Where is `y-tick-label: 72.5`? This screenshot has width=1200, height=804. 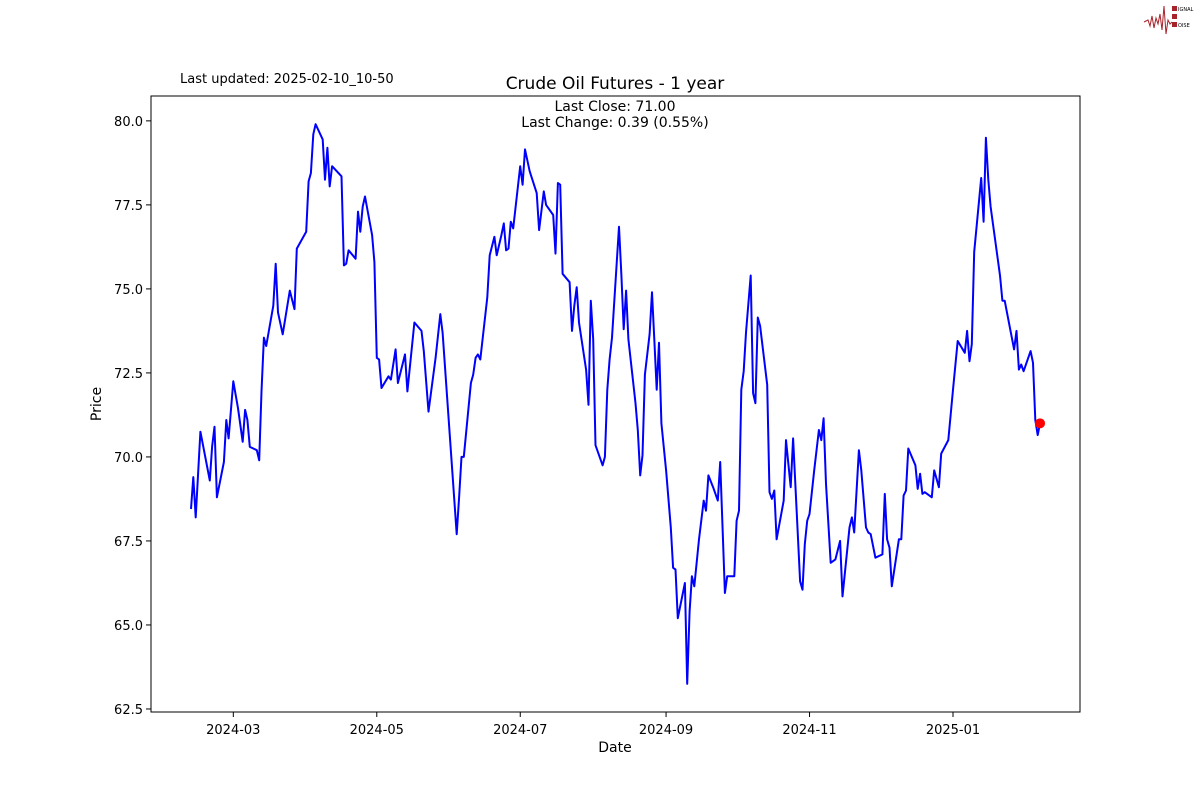 y-tick-label: 72.5 is located at coordinates (128, 374).